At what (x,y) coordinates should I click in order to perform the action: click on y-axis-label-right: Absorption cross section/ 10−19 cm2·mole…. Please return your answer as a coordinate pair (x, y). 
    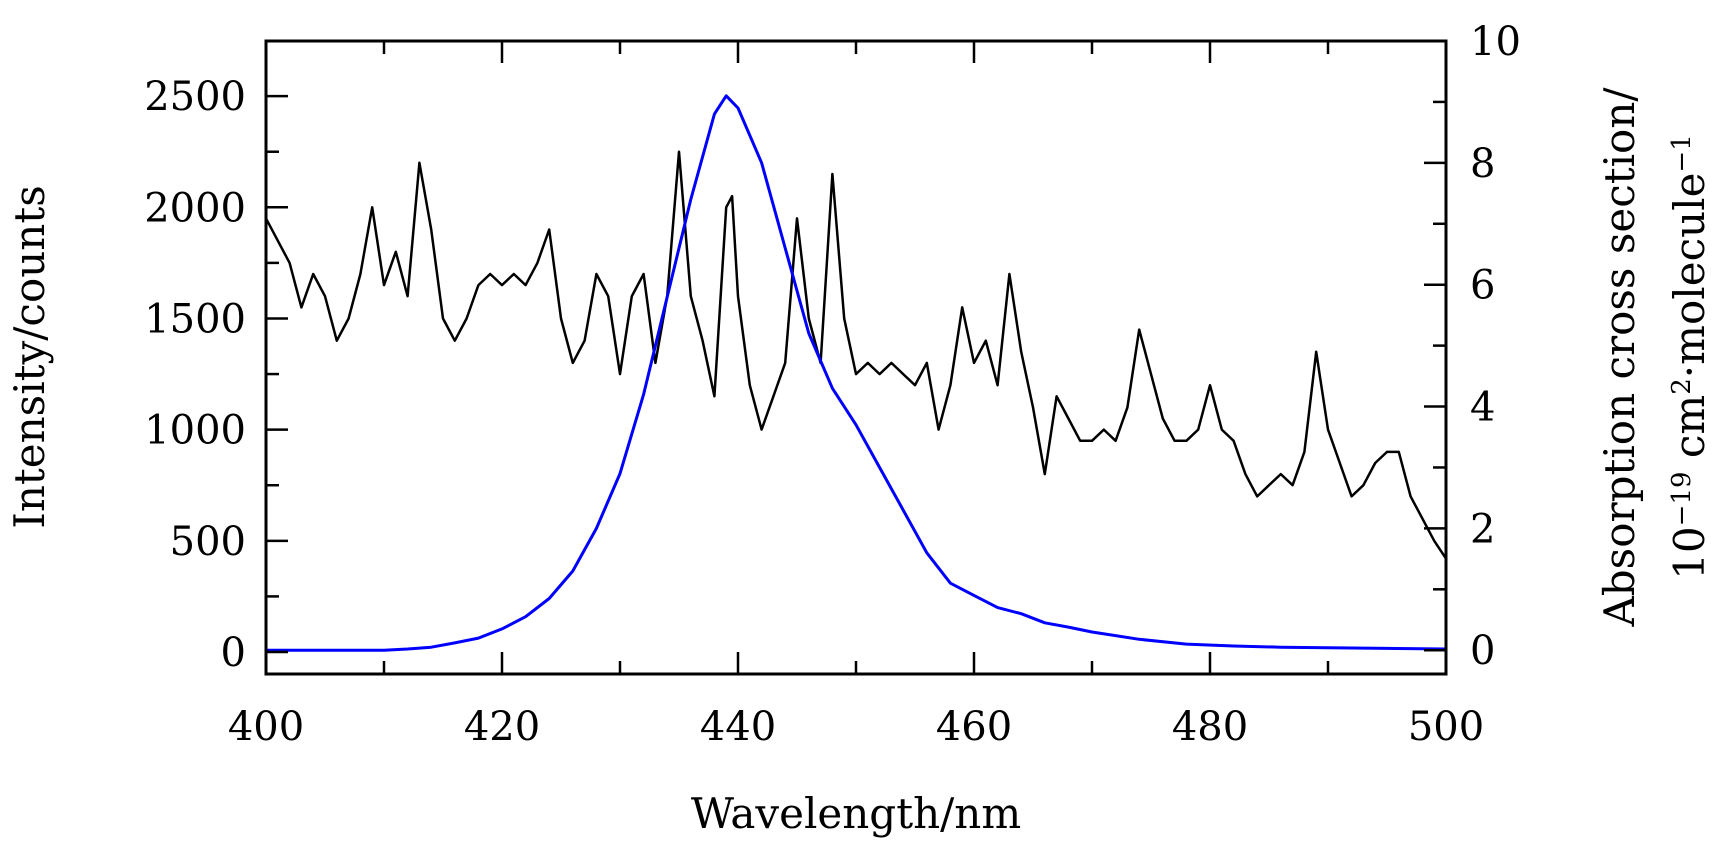
    Looking at the image, I should click on (1654, 357).